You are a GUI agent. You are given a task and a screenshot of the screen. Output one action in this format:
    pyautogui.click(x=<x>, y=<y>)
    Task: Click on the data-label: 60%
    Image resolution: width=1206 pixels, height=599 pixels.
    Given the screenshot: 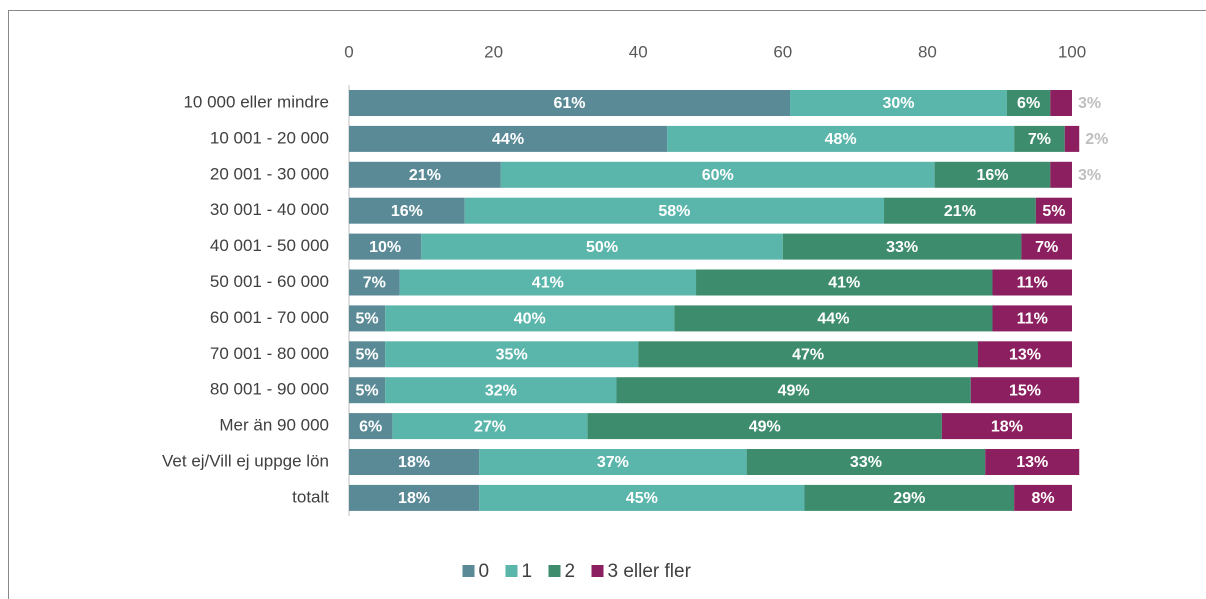 What is the action you would take?
    pyautogui.click(x=718, y=175)
    